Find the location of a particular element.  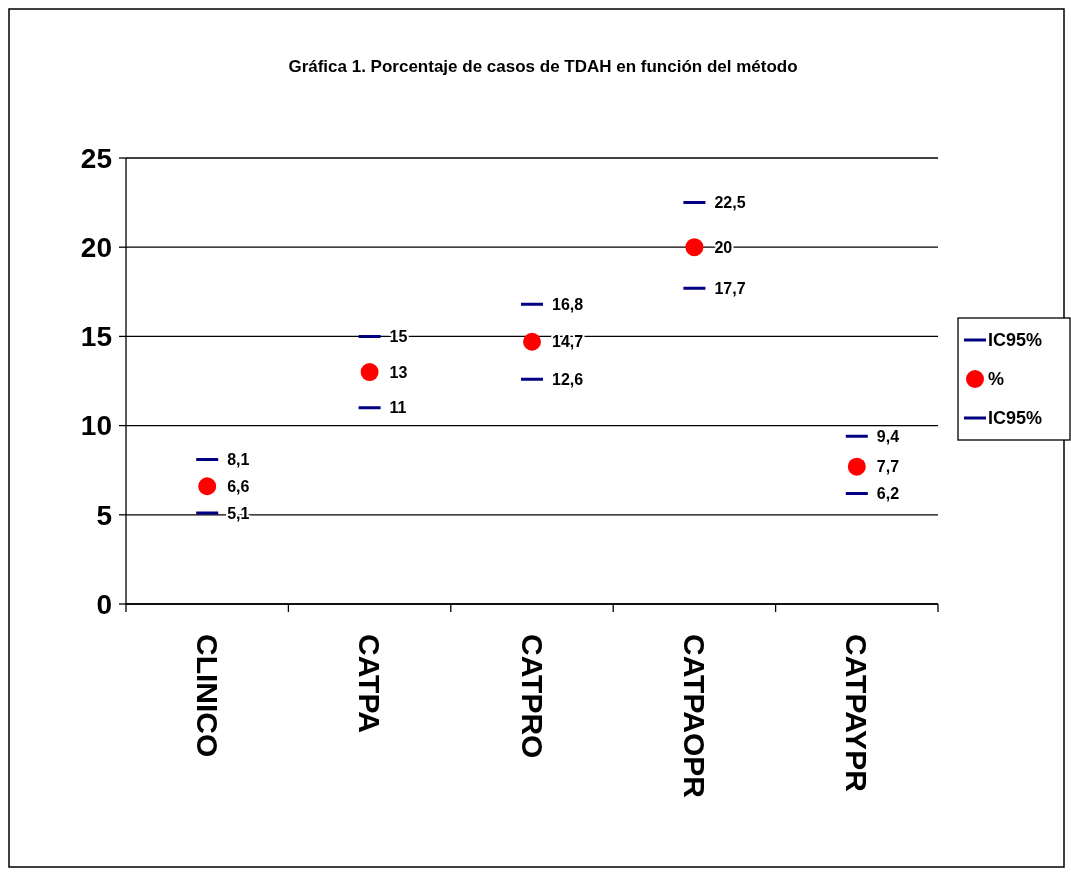

x-tick-label: CATPAYPR is located at coordinates (857, 713).